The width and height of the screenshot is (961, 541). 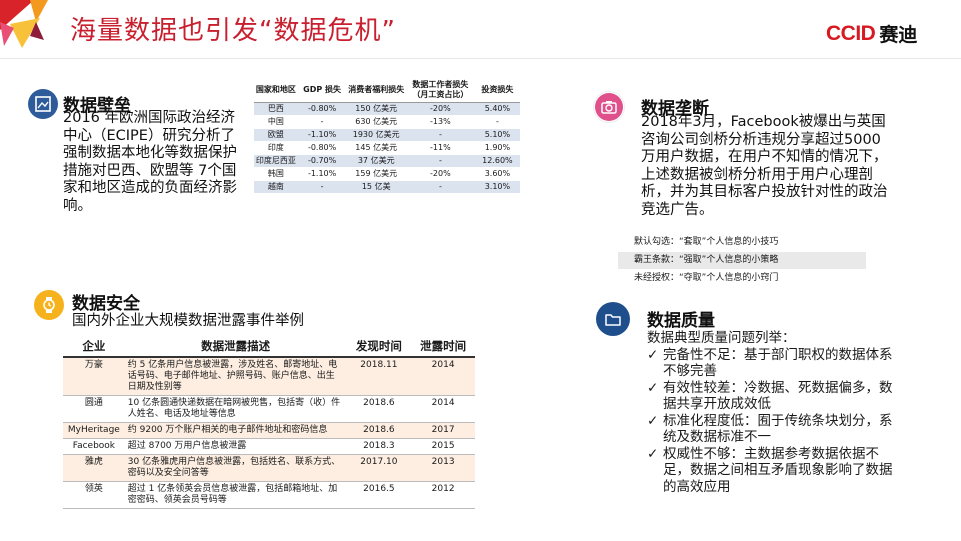 What do you see at coordinates (497, 90) in the screenshot?
I see `col-header: 投资损失` at bounding box center [497, 90].